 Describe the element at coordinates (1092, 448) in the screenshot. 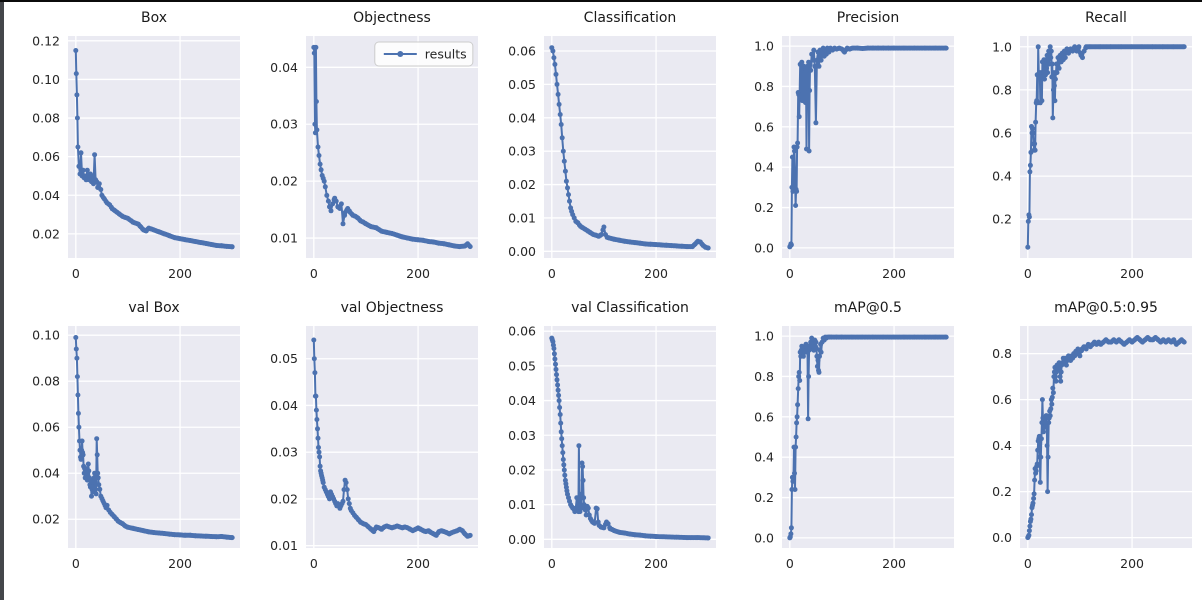

I see `chart-canvas-map50-95: 0.0 0.2 0.4 0.6 0.8 0 200` at that location.